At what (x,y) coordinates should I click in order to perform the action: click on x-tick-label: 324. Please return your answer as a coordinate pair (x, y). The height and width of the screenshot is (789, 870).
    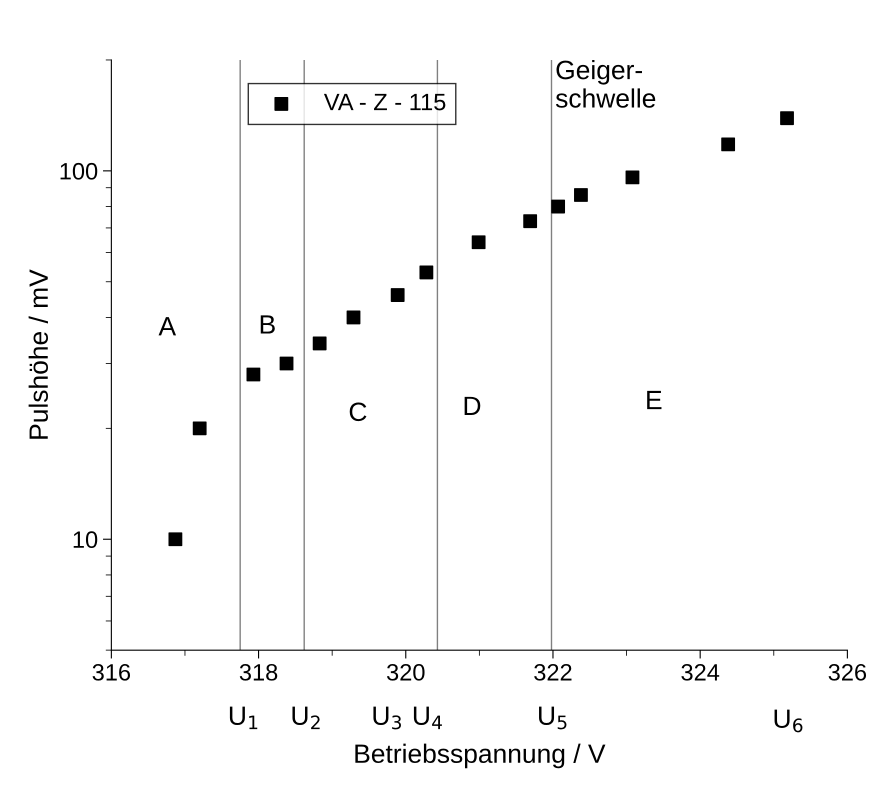
    Looking at the image, I should click on (700, 672).